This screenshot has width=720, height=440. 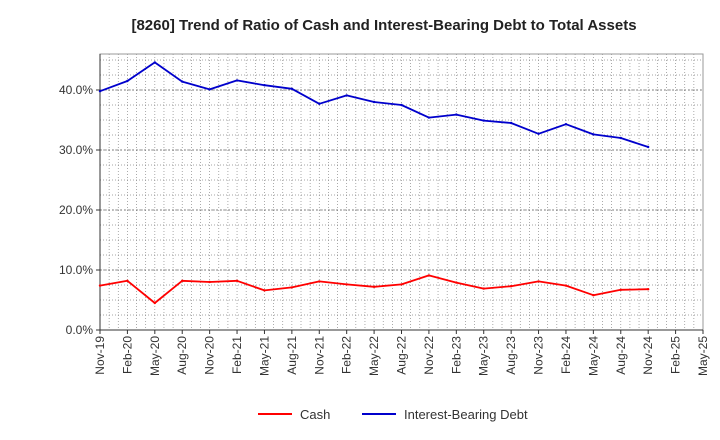 I want to click on x-tick-label: May-21, so click(x=264, y=356).